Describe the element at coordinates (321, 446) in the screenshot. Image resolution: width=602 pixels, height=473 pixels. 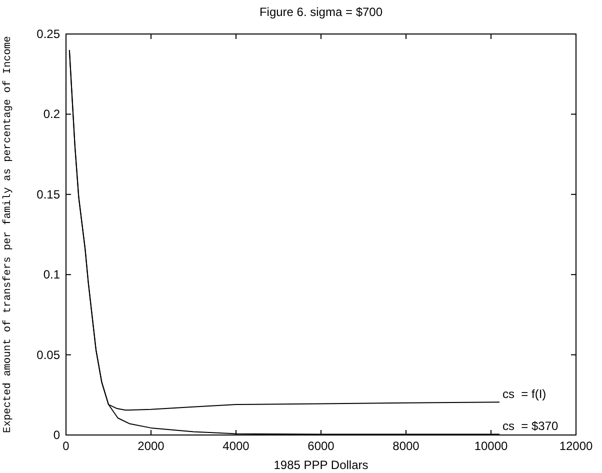
I see `x-tick-label: 6000` at that location.